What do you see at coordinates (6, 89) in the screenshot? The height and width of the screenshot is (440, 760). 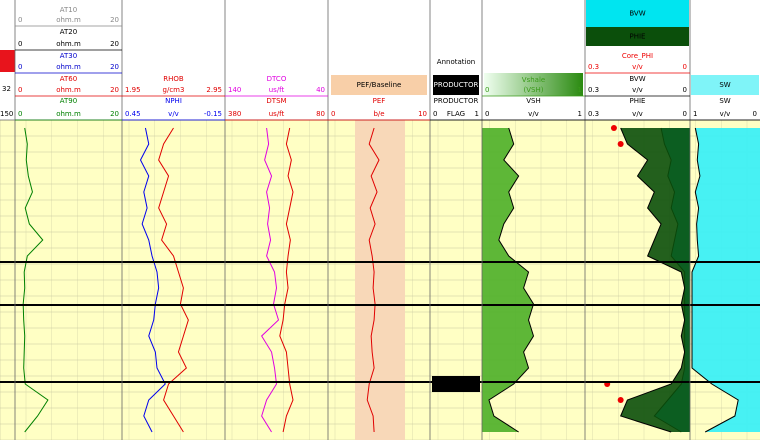 I see `left-value: 32` at bounding box center [6, 89].